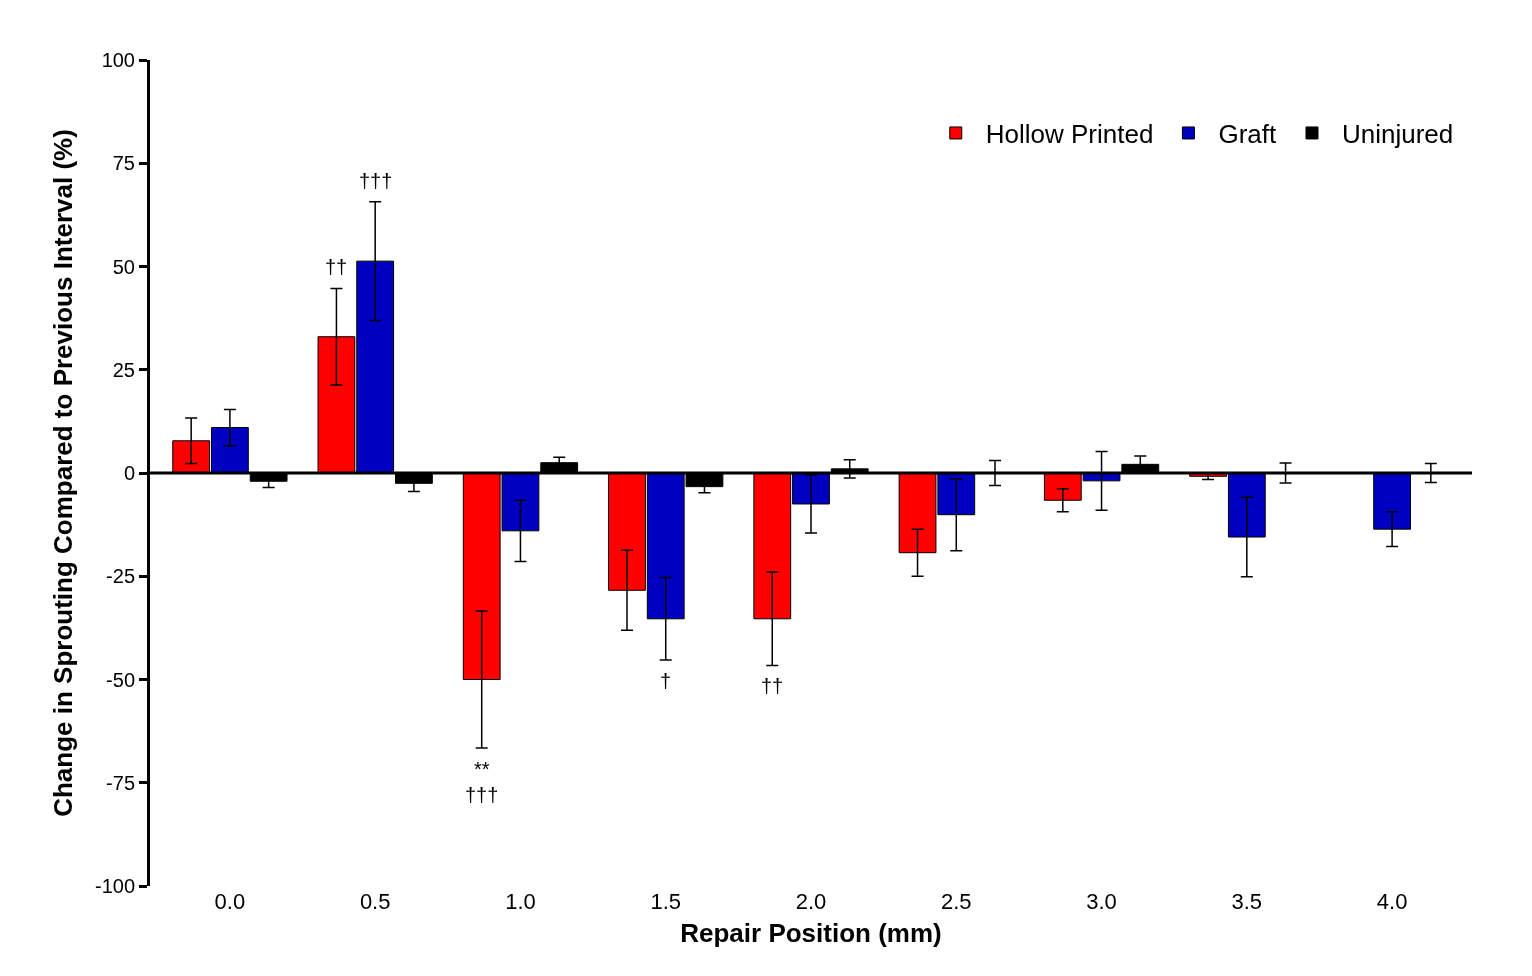  I want to click on y-tick-label: -50, so click(120, 679).